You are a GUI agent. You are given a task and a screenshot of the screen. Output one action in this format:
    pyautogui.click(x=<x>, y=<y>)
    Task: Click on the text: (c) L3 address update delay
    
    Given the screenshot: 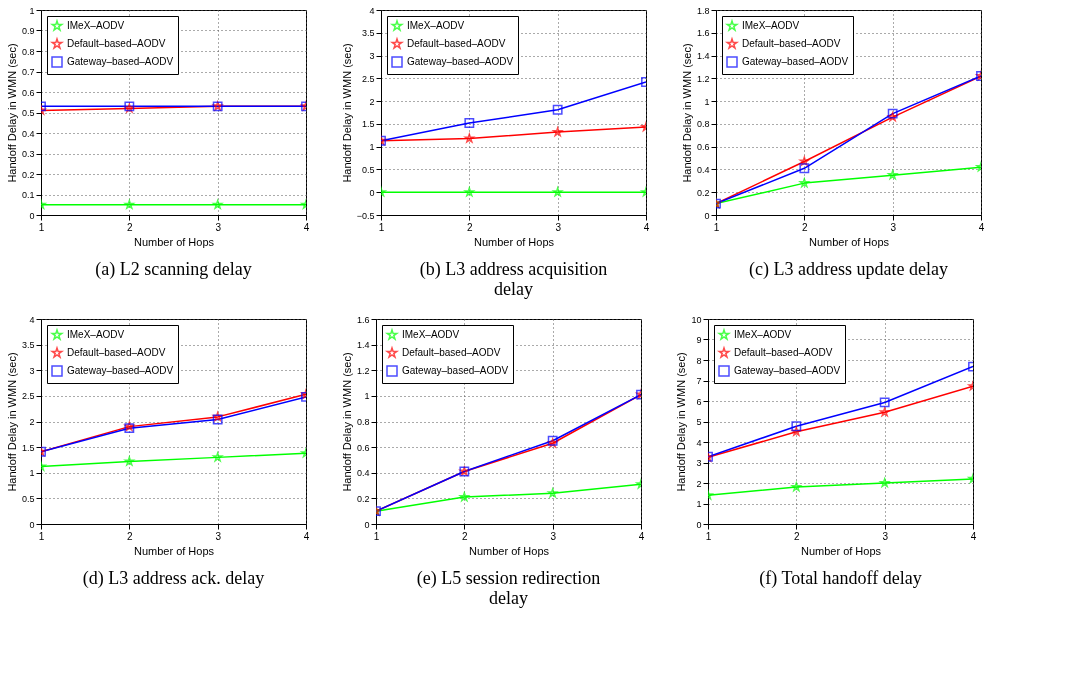 What is the action you would take?
    pyautogui.click(x=848, y=269)
    